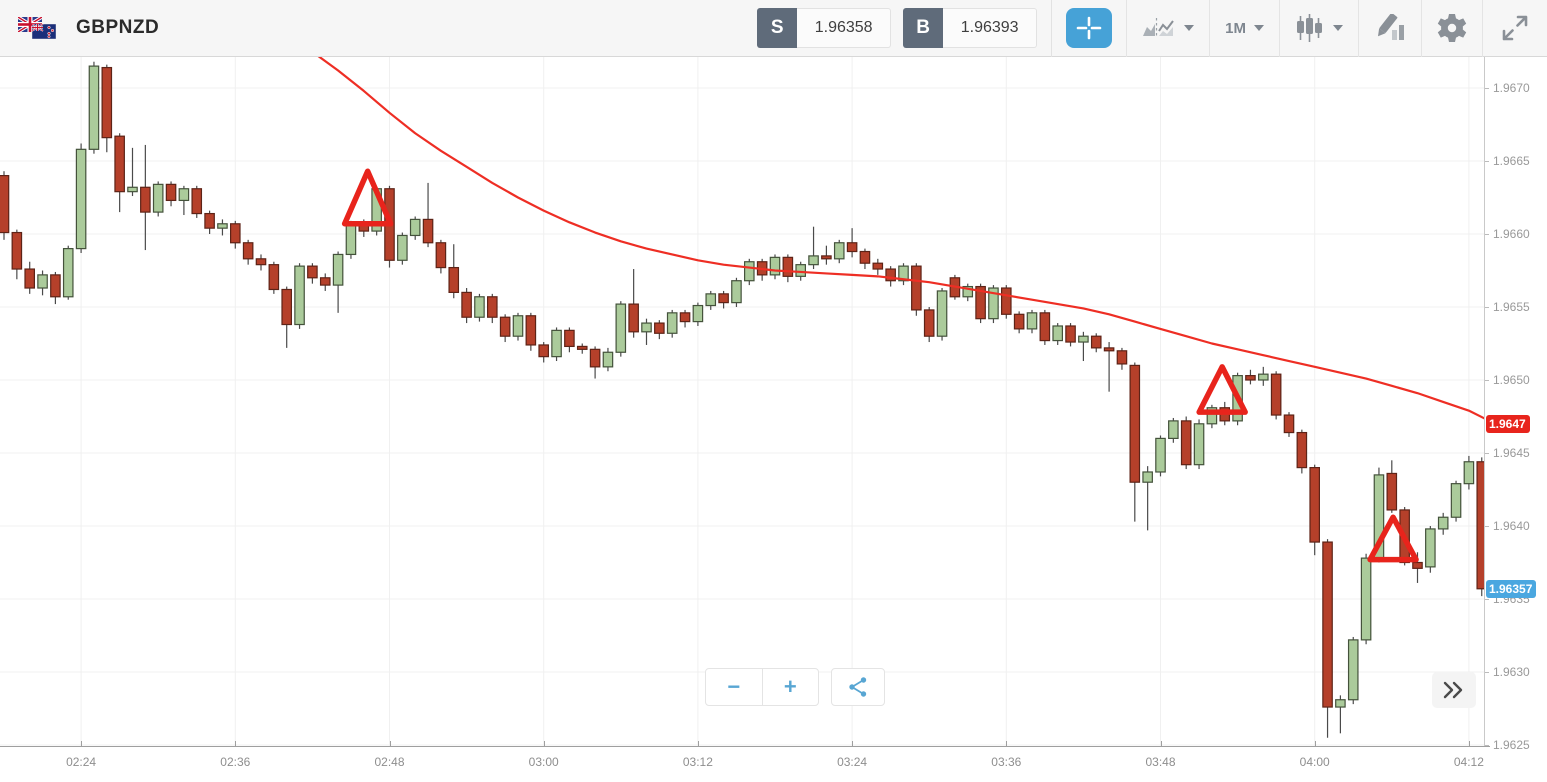 This screenshot has height=782, width=1547. Describe the element at coordinates (118, 27) in the screenshot. I see `page-title: GBPNZD` at that location.